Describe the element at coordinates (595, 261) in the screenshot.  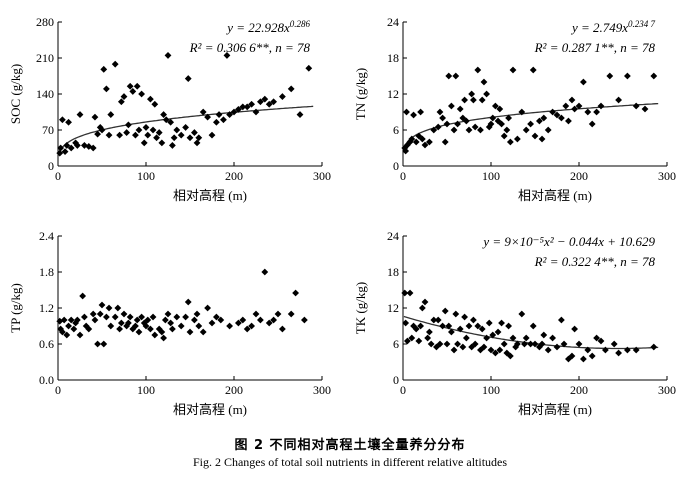
I see `fit-statistics: R² = 0.322 4**, n = 78` at that location.